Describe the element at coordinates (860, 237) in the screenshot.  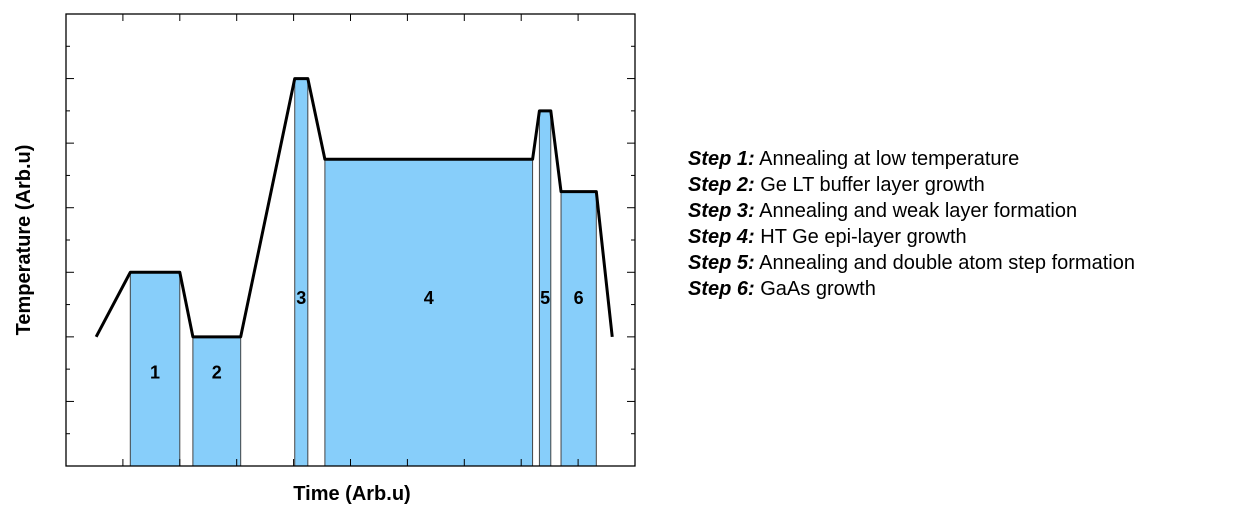
I see `legend-step-description: HT Ge epi-layer growth` at that location.